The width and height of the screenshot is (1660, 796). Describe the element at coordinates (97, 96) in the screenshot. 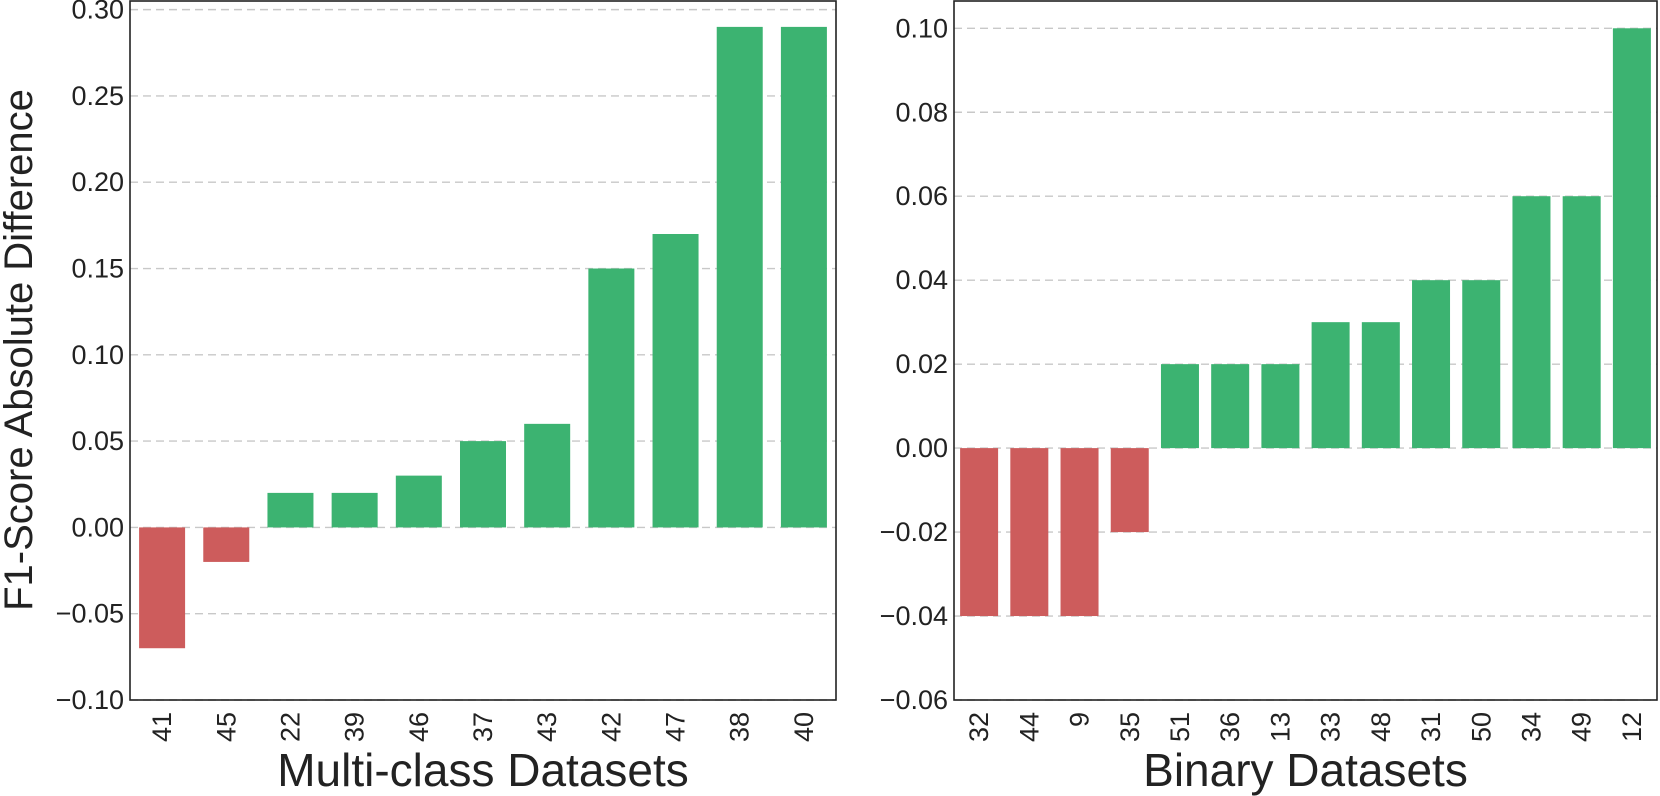

I see `y-tick-label: 0.25` at that location.